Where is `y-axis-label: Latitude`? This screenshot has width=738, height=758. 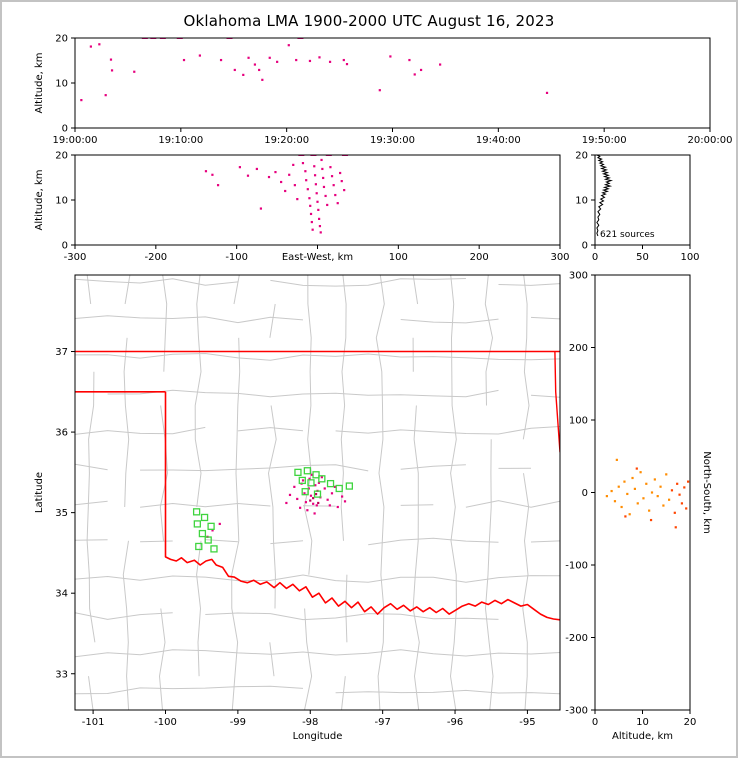 y-axis-label: Latitude is located at coordinates (39, 492).